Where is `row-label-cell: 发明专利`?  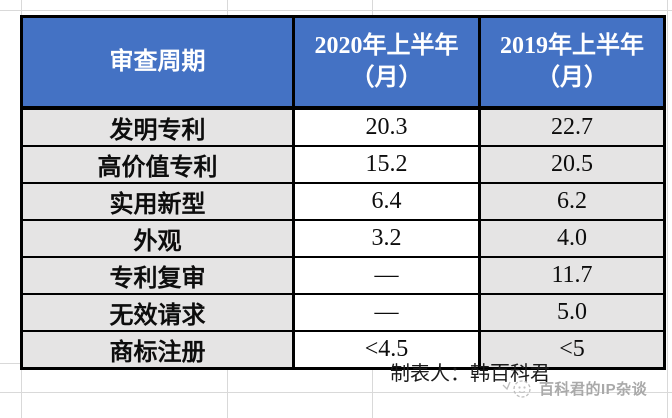 row-label-cell: 发明专利 is located at coordinates (157, 127).